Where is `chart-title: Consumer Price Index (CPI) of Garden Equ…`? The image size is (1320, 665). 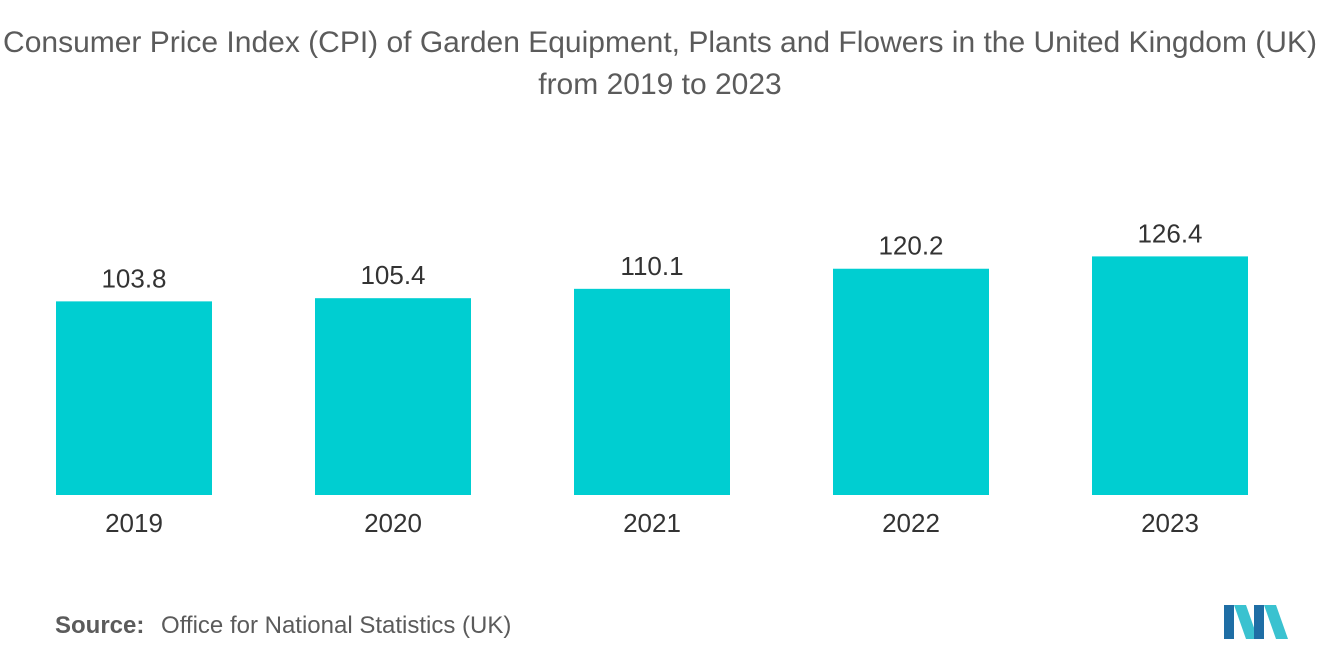
chart-title: Consumer Price Index (CPI) of Garden Equ… is located at coordinates (660, 63).